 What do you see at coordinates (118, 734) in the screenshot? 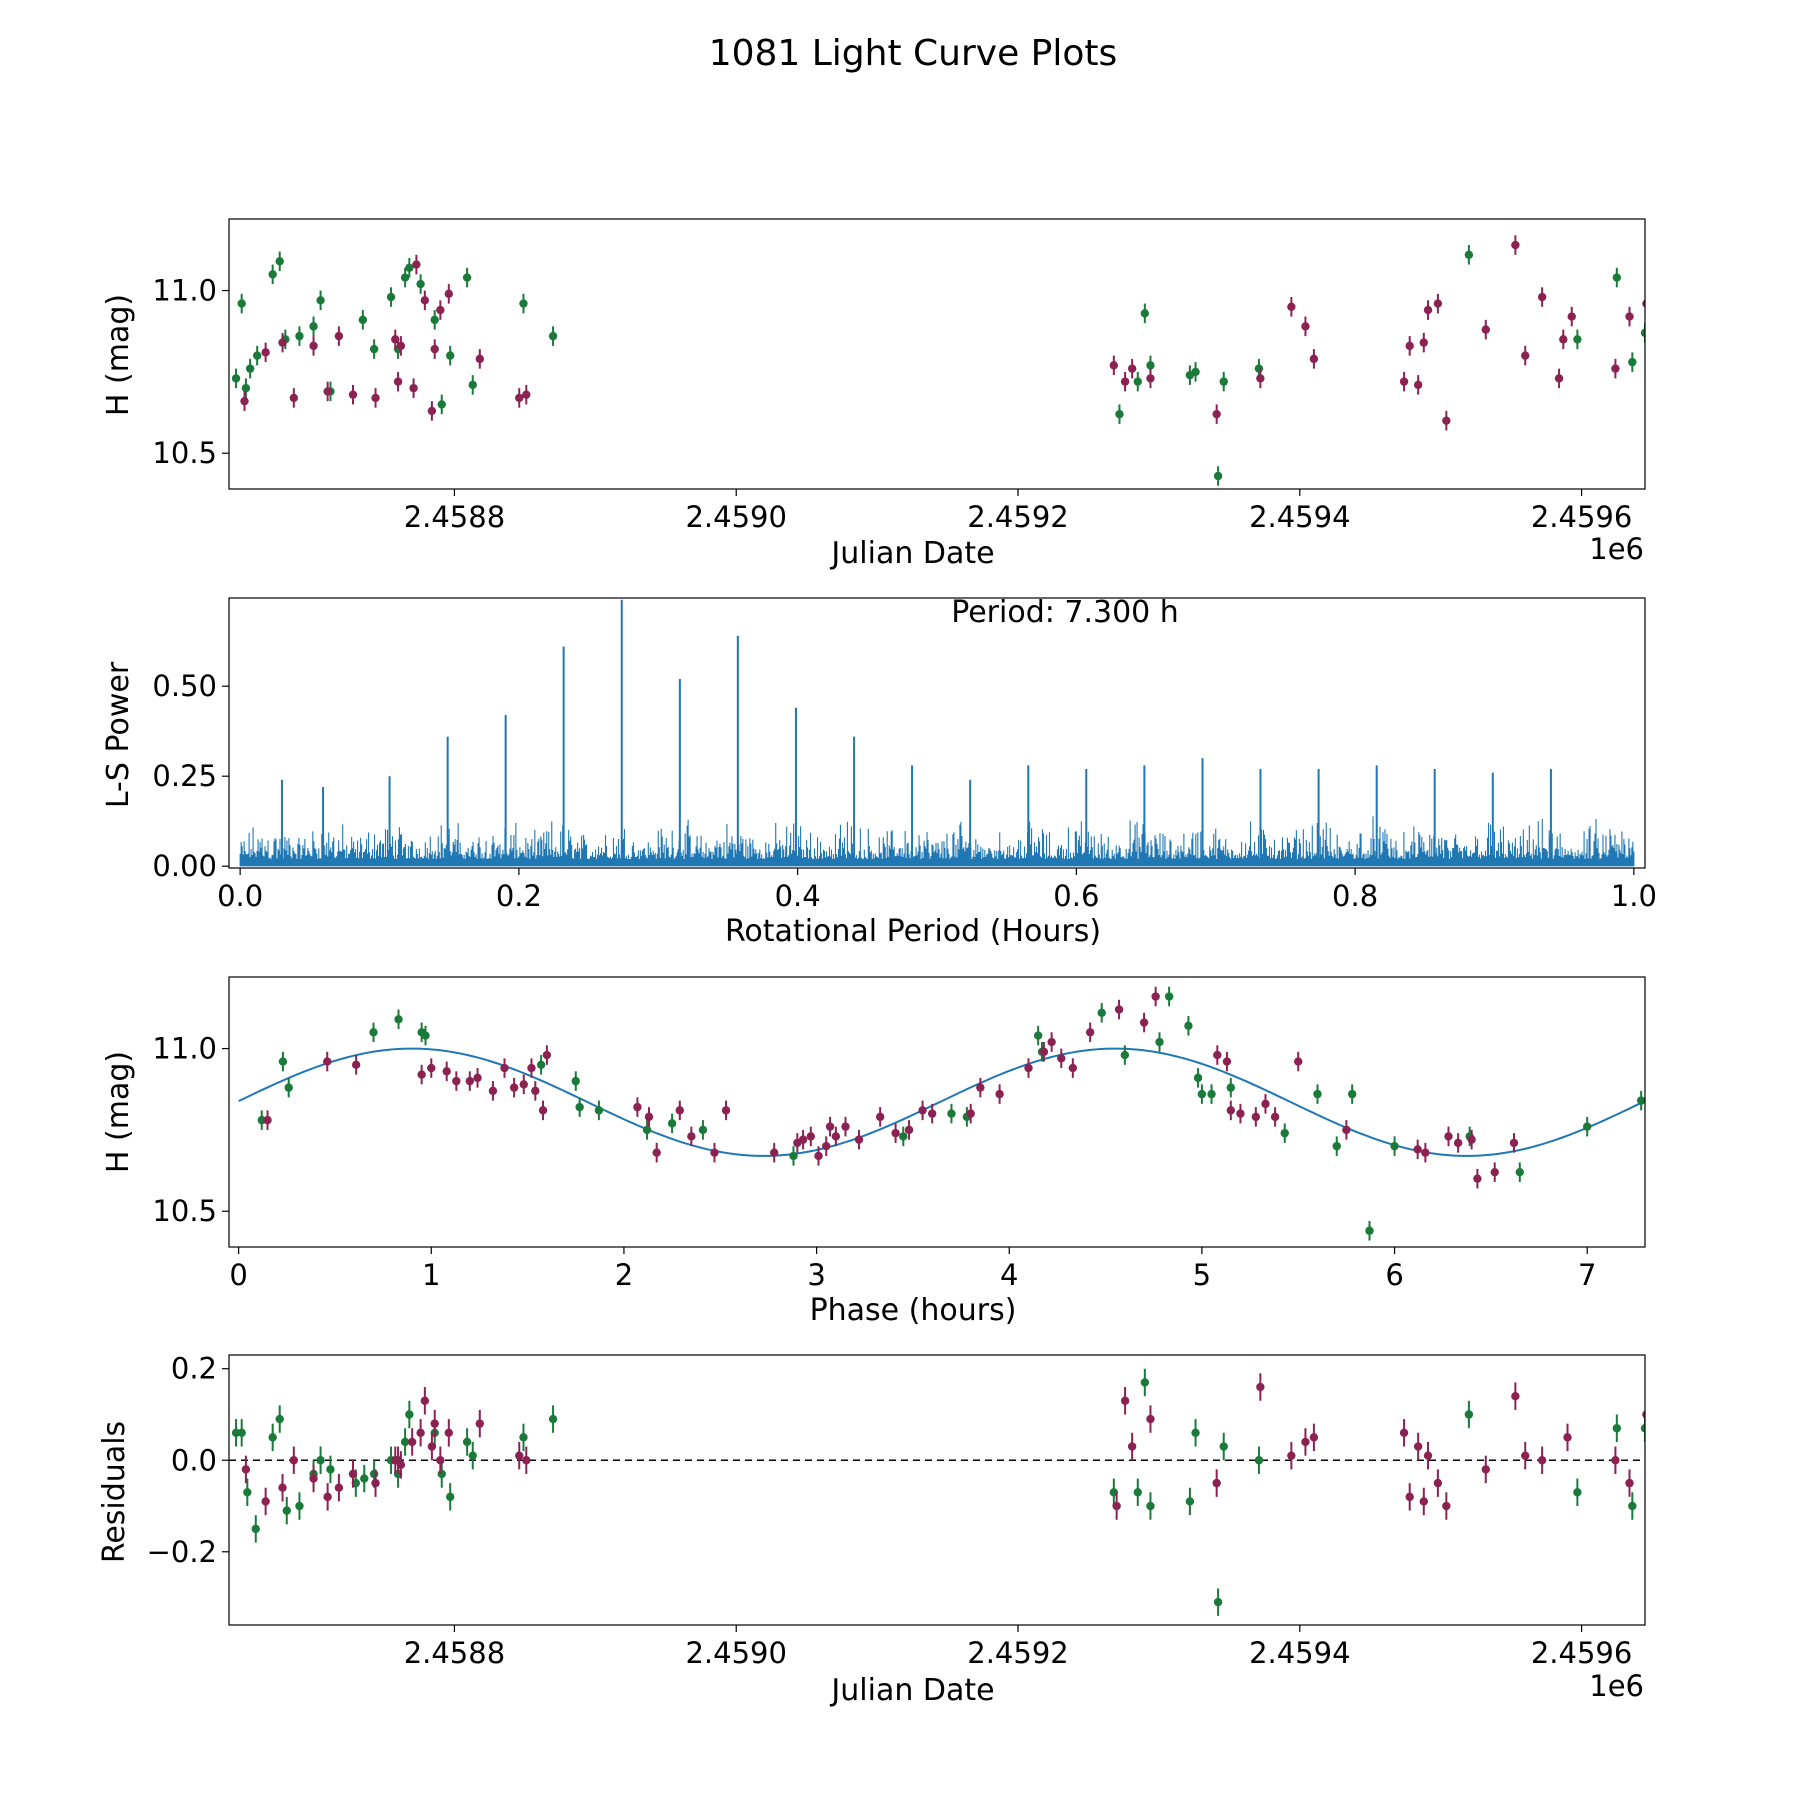
I see `periodogram-ylabel: L-S Power` at bounding box center [118, 734].